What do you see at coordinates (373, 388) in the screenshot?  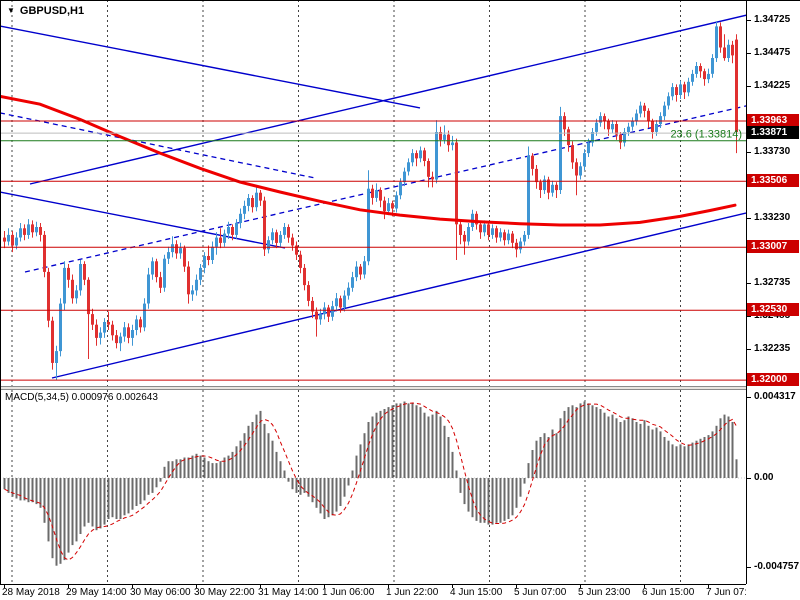 I see `pane-divider` at bounding box center [373, 388].